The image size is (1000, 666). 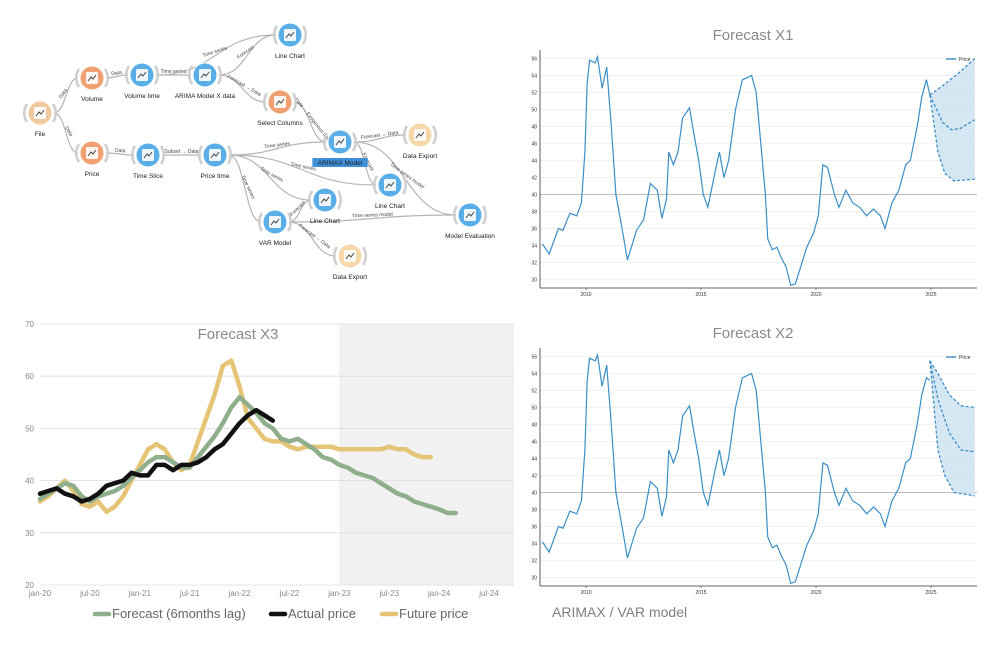 I want to click on x-tick-label: jan-20, so click(x=40, y=593).